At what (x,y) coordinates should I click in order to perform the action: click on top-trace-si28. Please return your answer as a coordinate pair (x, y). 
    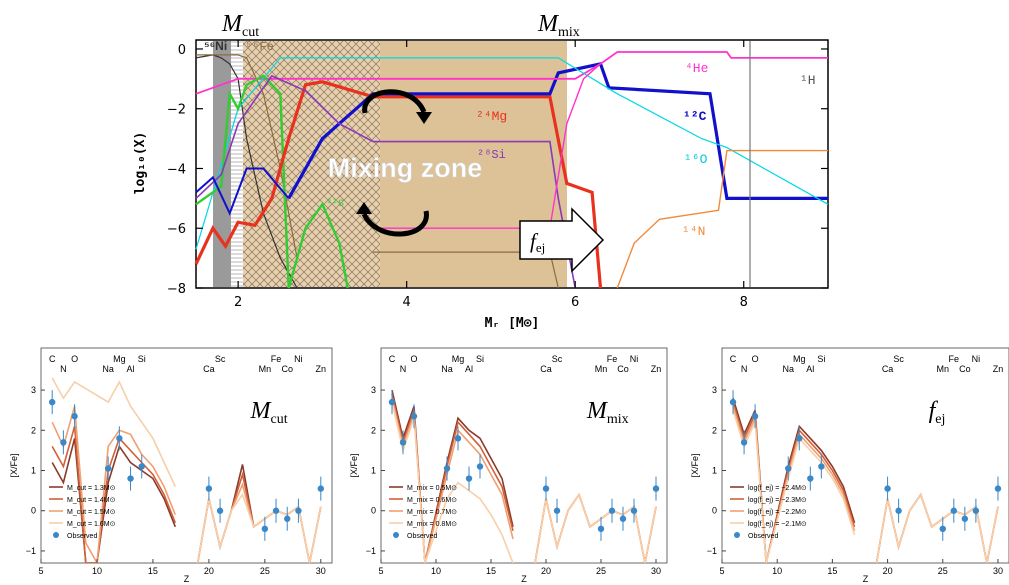
    Looking at the image, I should click on (385, 181).